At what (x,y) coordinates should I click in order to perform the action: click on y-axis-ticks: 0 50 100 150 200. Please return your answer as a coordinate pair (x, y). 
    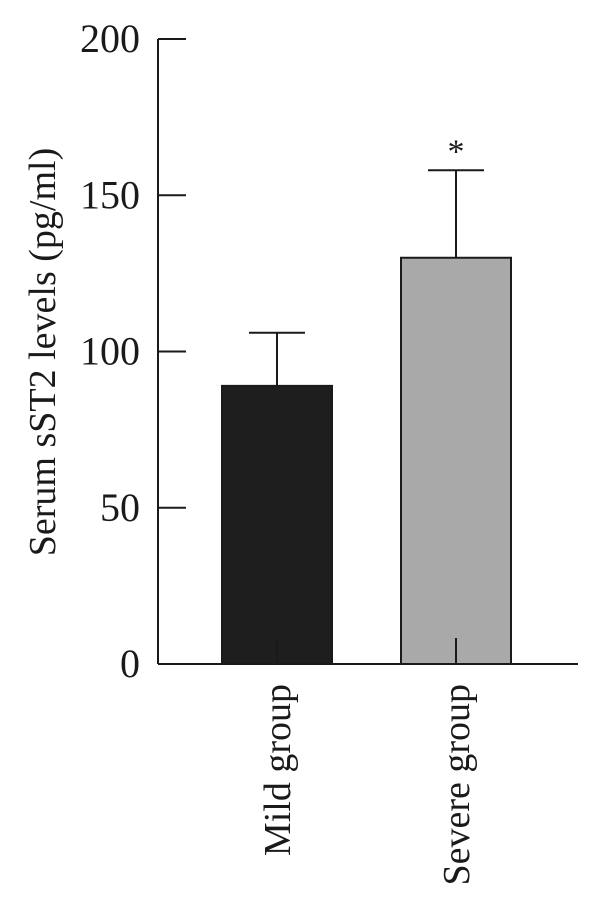
    Looking at the image, I should click on (133, 351).